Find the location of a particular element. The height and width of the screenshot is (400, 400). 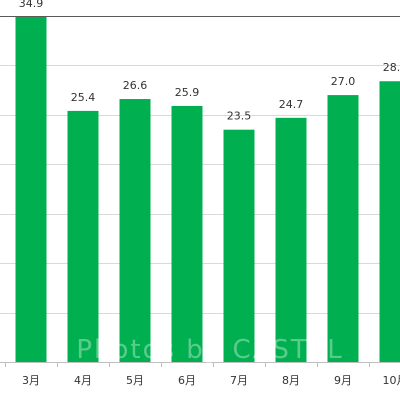

x-tick-label: 7月 is located at coordinates (239, 380).